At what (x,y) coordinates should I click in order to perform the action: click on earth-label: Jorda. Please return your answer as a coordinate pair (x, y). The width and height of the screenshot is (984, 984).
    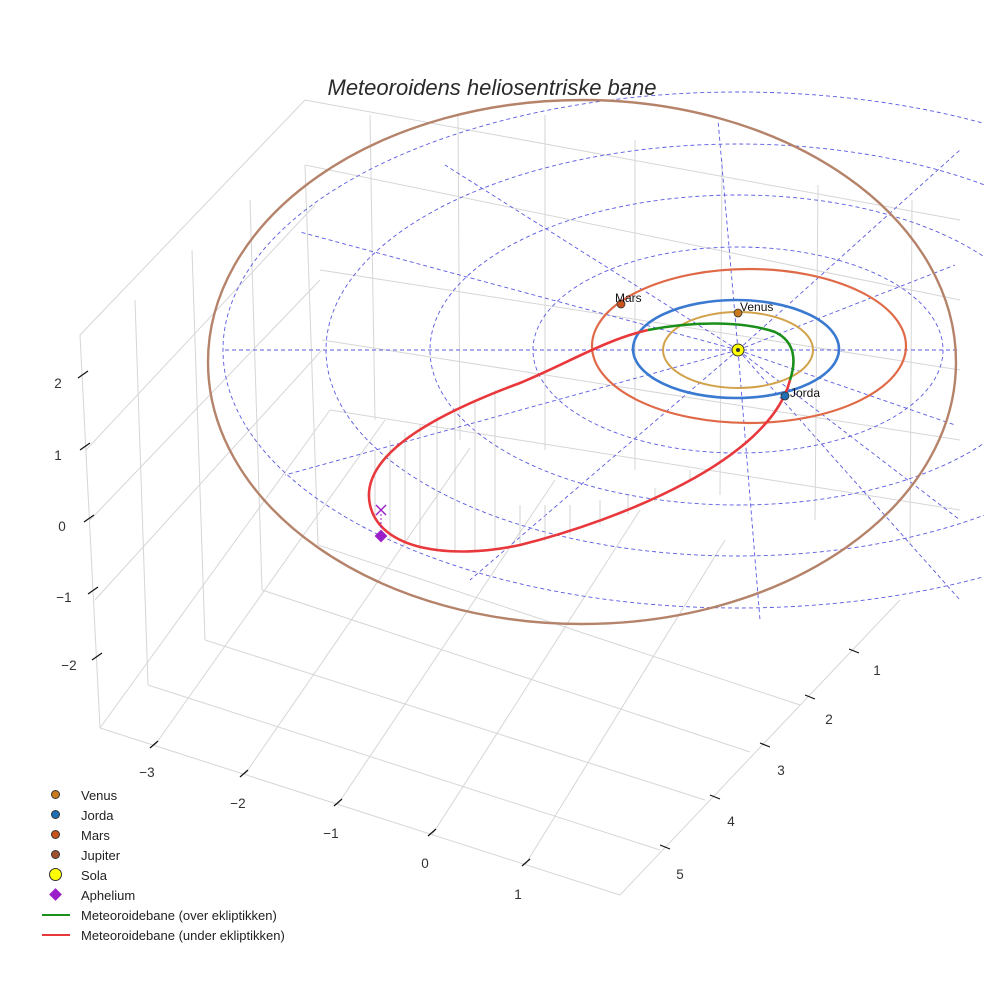
    Looking at the image, I should click on (805, 393).